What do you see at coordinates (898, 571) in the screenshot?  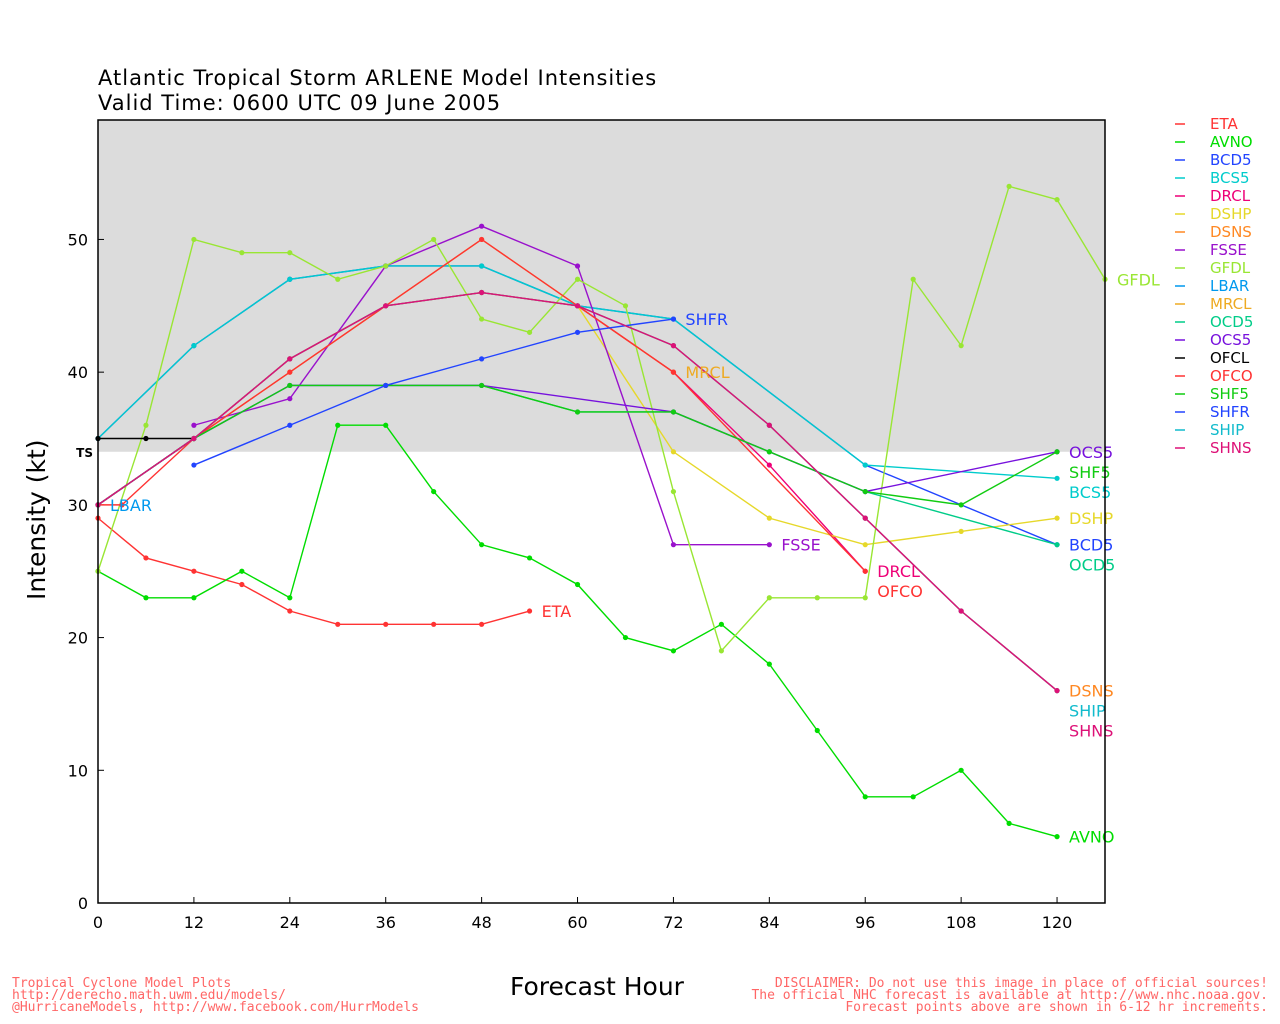 I see `series-end-label: DRCL` at bounding box center [898, 571].